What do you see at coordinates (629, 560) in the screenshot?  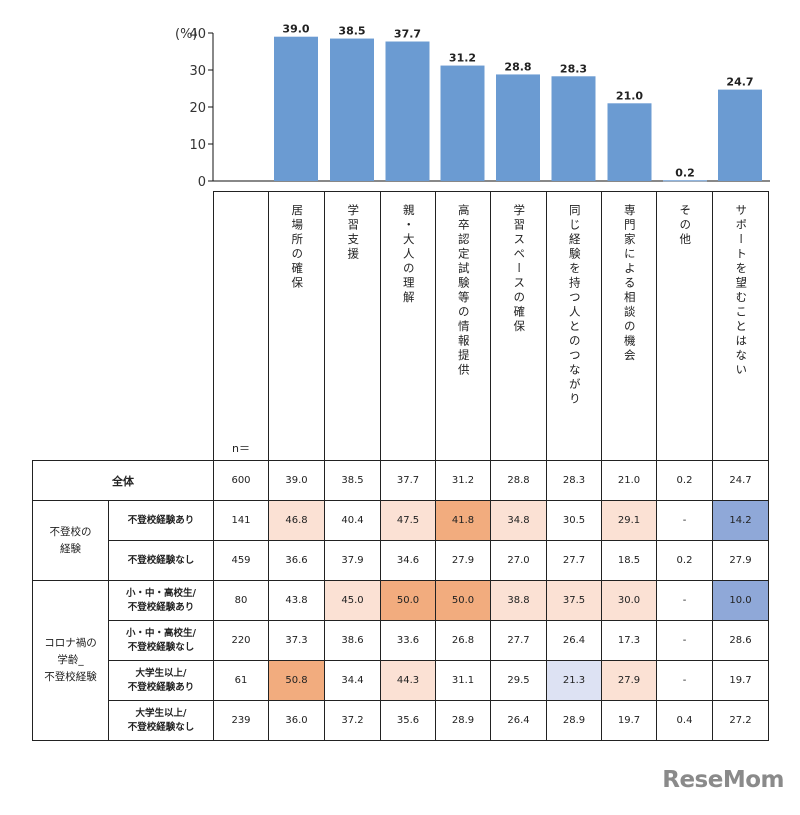 I see `table-cell: 18.5` at bounding box center [629, 560].